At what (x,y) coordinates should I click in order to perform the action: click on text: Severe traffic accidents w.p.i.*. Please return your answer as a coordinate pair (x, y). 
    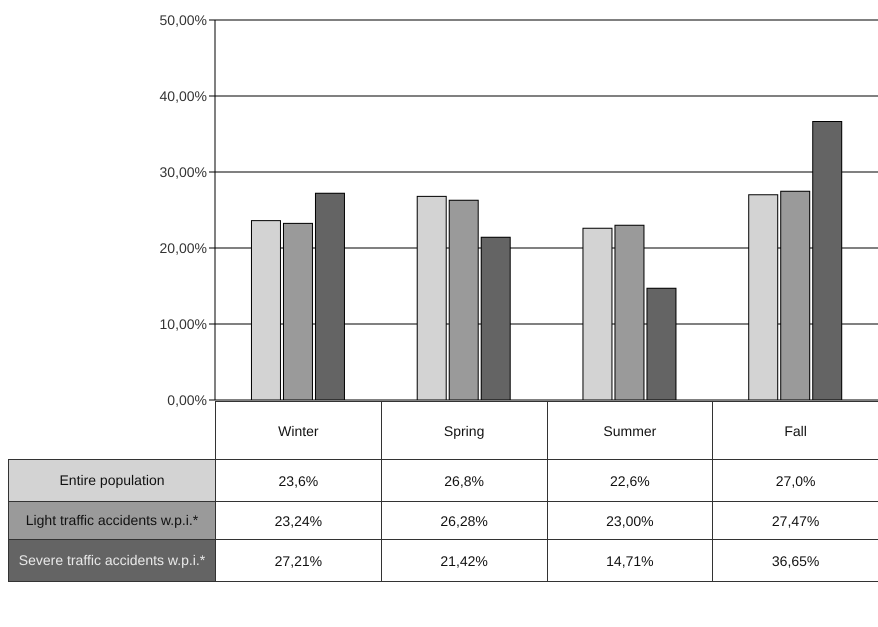
    Looking at the image, I should click on (112, 560).